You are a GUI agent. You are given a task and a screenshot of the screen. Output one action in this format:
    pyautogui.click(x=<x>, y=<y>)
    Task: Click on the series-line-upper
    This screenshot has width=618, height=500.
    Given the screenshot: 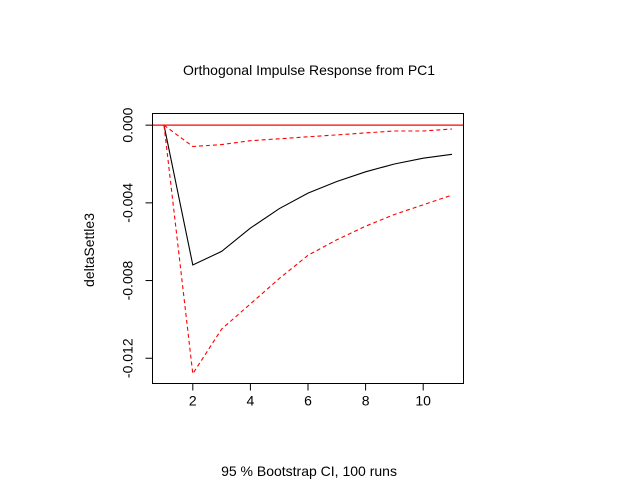 What is the action you would take?
    pyautogui.click(x=308, y=136)
    